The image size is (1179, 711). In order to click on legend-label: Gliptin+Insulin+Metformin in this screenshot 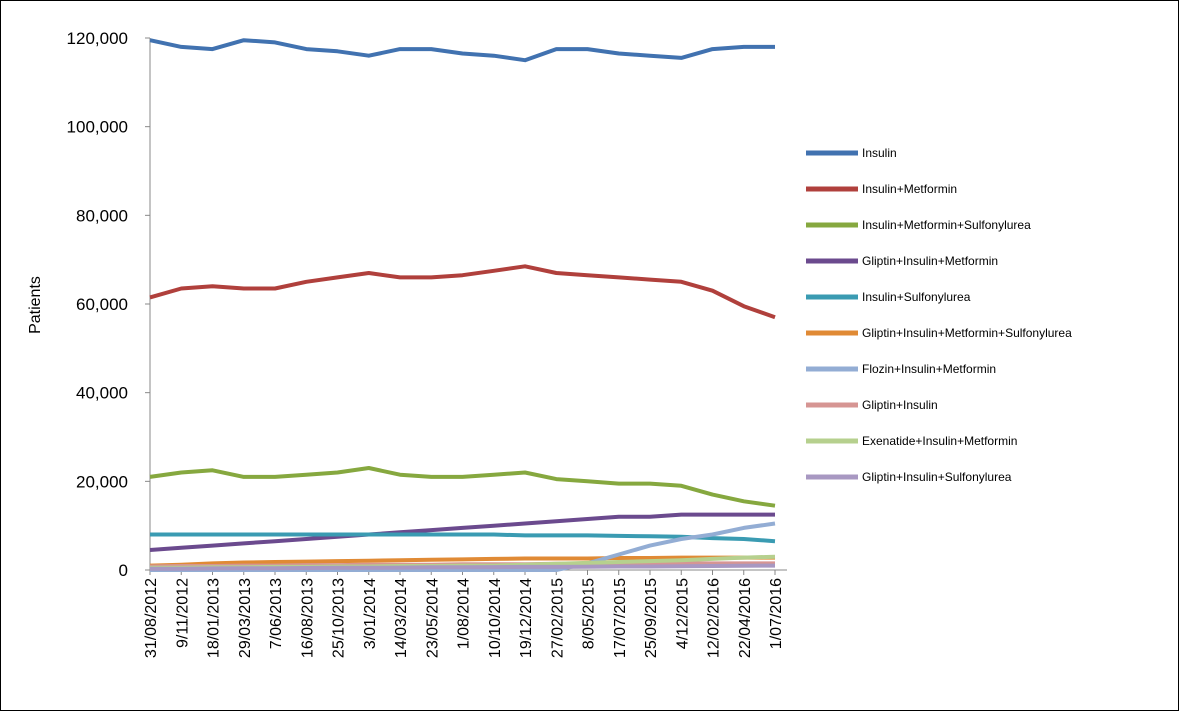, I will do `click(930, 261)`.